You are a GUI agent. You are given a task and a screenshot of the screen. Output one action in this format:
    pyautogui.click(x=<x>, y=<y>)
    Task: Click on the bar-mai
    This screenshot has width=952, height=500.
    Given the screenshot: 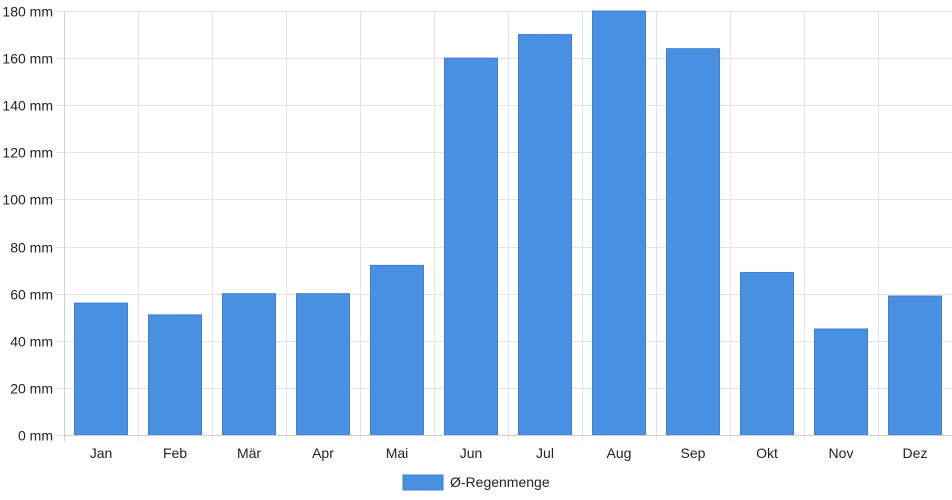 What is the action you would take?
    pyautogui.click(x=397, y=350)
    